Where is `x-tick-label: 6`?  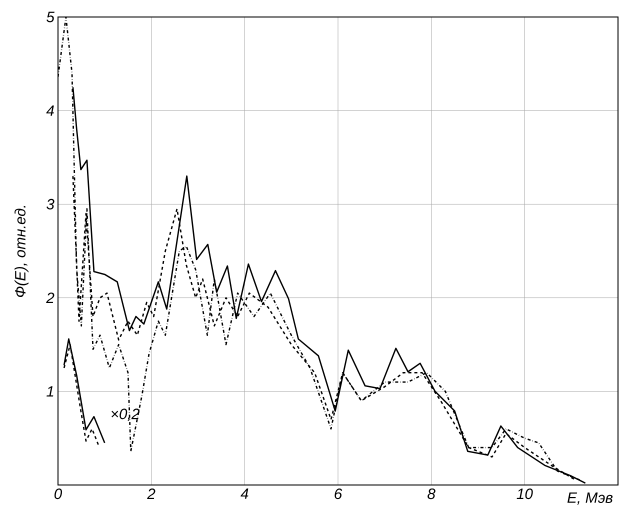
x-tick-label: 6 is located at coordinates (338, 494).